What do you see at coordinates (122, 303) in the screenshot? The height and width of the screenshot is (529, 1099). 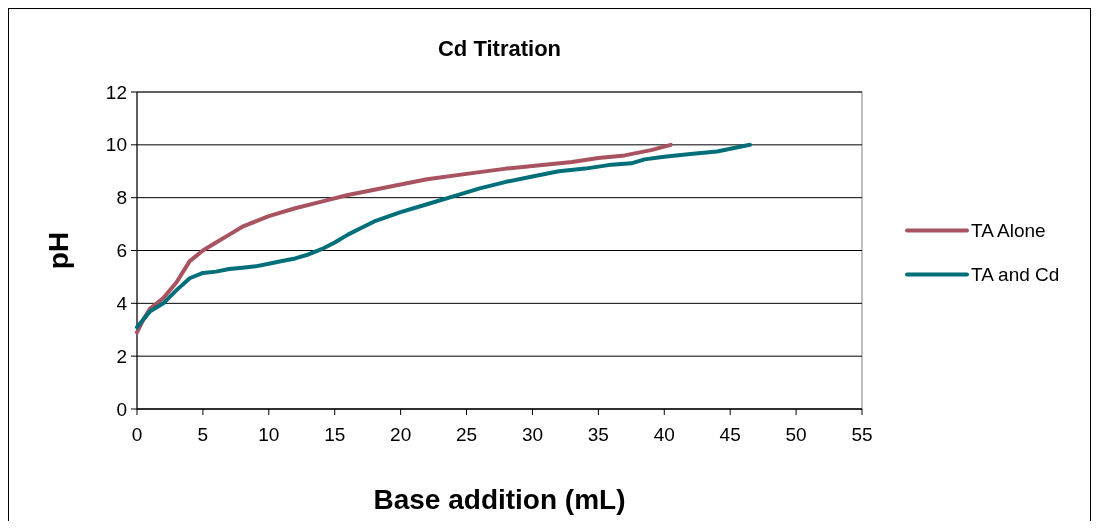 I see `y-tick-label: 4` at bounding box center [122, 303].